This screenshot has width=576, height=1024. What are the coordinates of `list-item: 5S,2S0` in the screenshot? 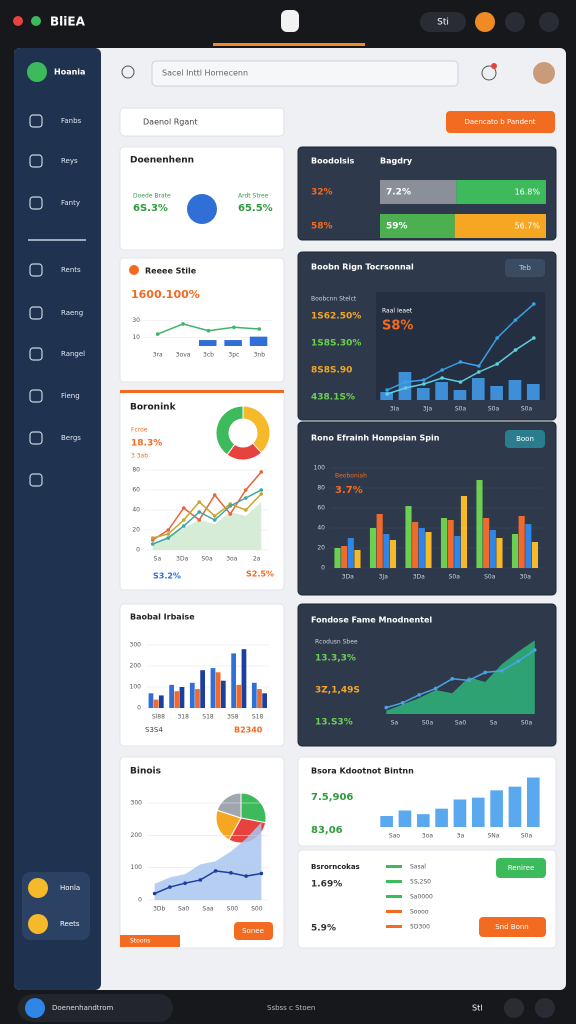 It's located at (420, 882).